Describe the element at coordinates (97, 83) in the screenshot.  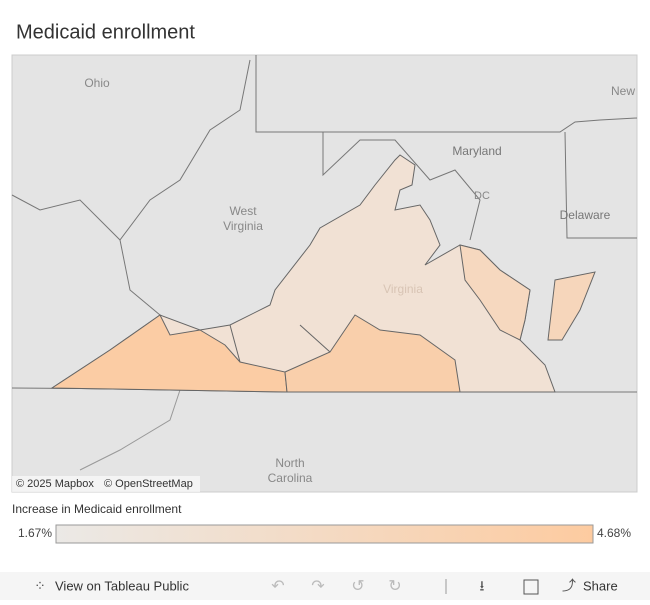
I see `map-label: Ohio` at that location.